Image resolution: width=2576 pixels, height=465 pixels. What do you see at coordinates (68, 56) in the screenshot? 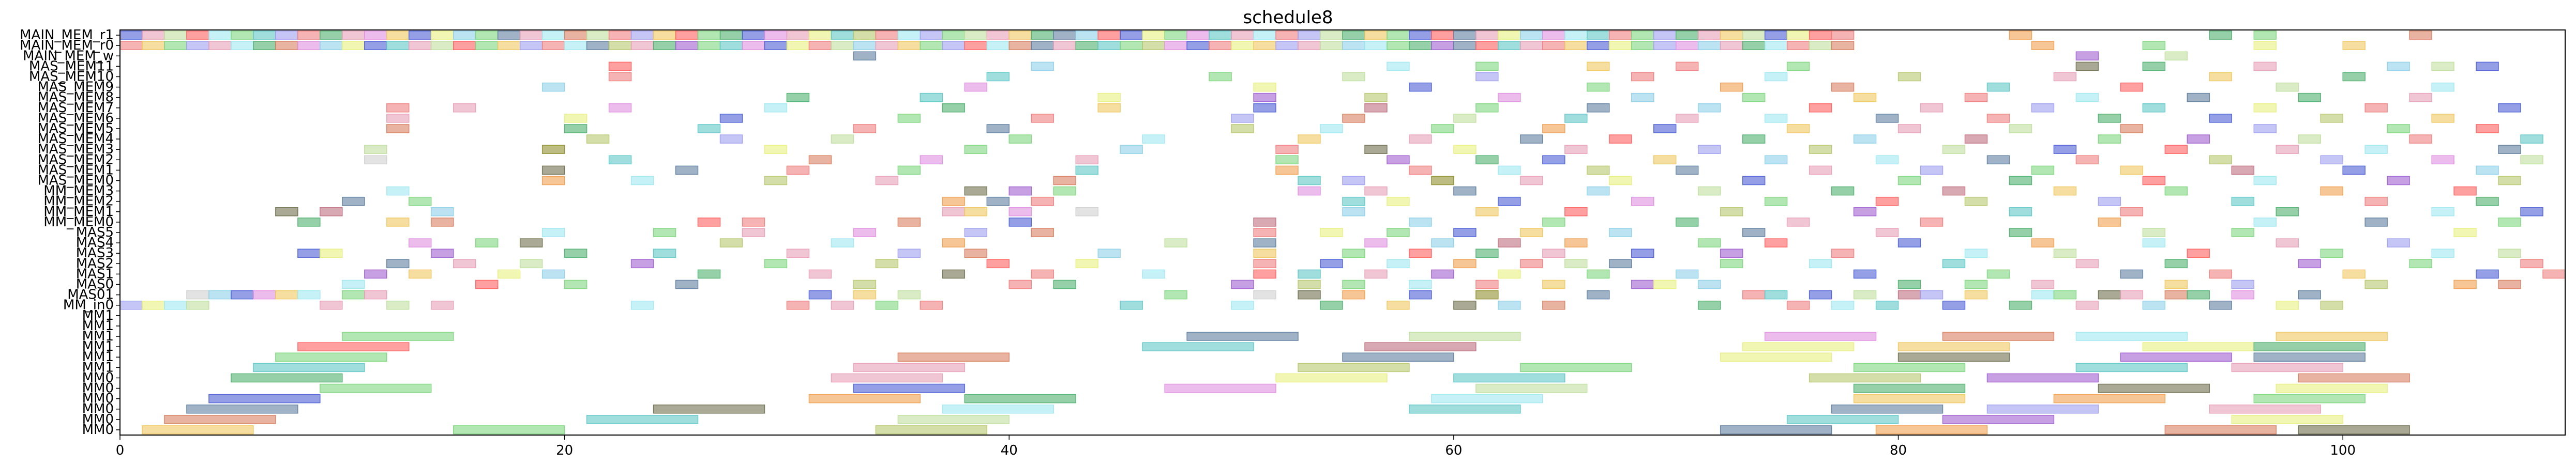
I see `y-tick-label: MAIN_MEM_w` at bounding box center [68, 56].